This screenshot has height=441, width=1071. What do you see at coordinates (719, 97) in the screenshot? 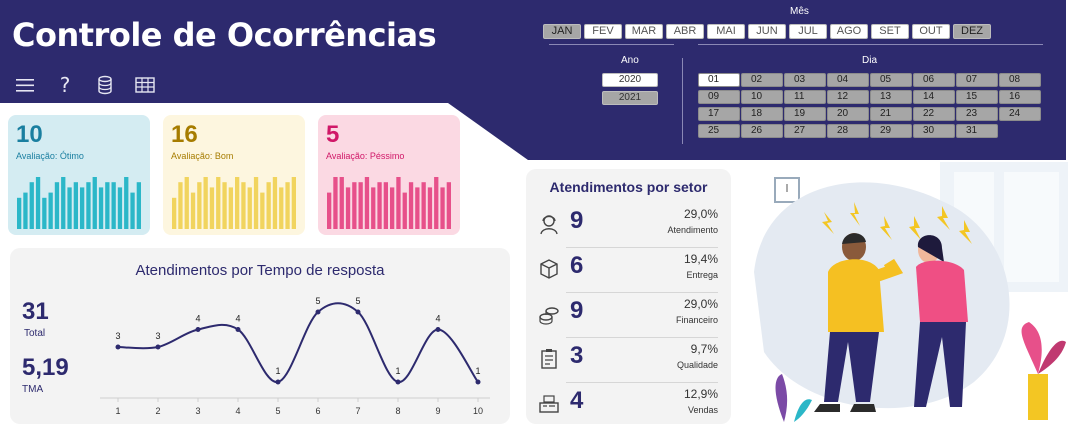
I see `day-button-09: 09` at bounding box center [719, 97].